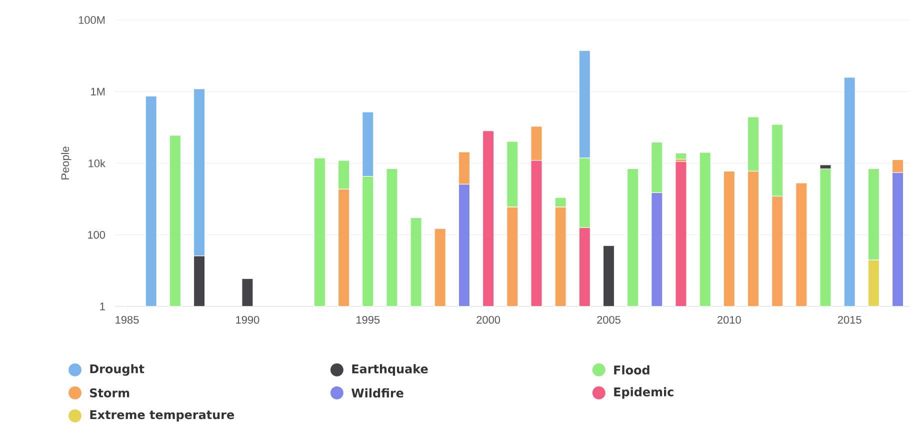 The height and width of the screenshot is (425, 910). Describe the element at coordinates (127, 320) in the screenshot. I see `x-tick-label: 1985` at that location.